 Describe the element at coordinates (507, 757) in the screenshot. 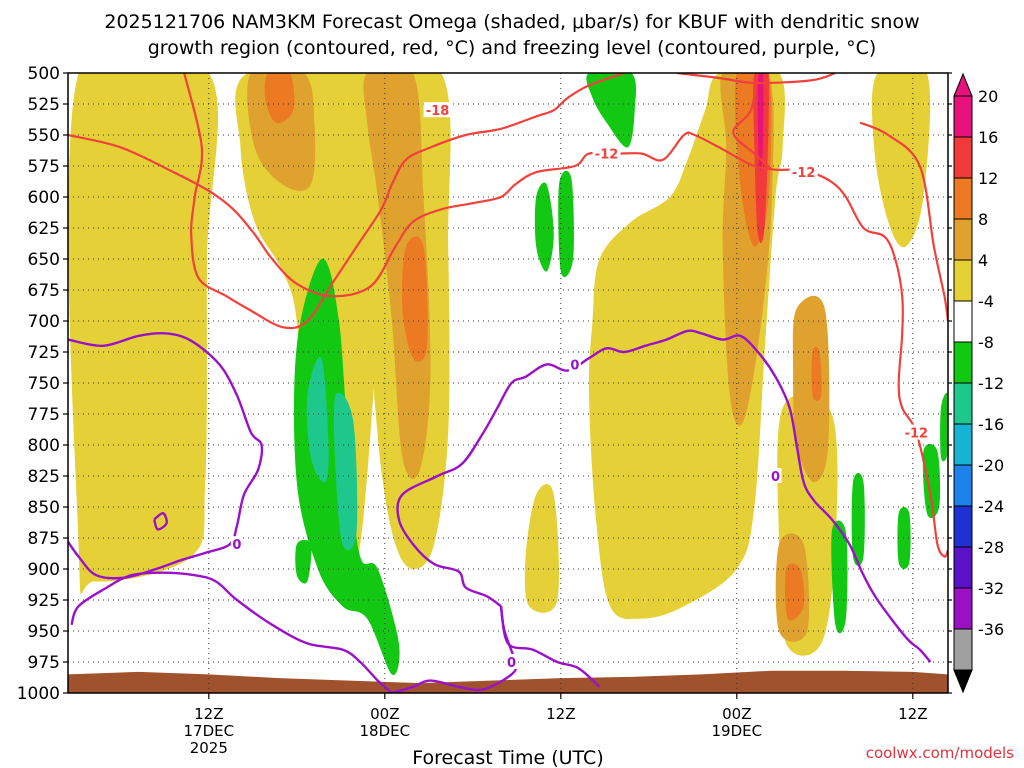

I see `x-axis-label: Forecast Time (UTC)` at that location.